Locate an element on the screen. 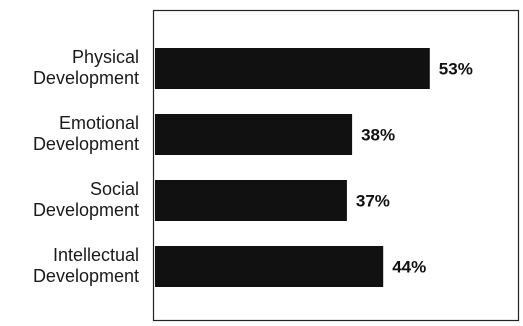 This screenshot has height=326, width=523. category-label-line: Emotional is located at coordinates (99, 123).